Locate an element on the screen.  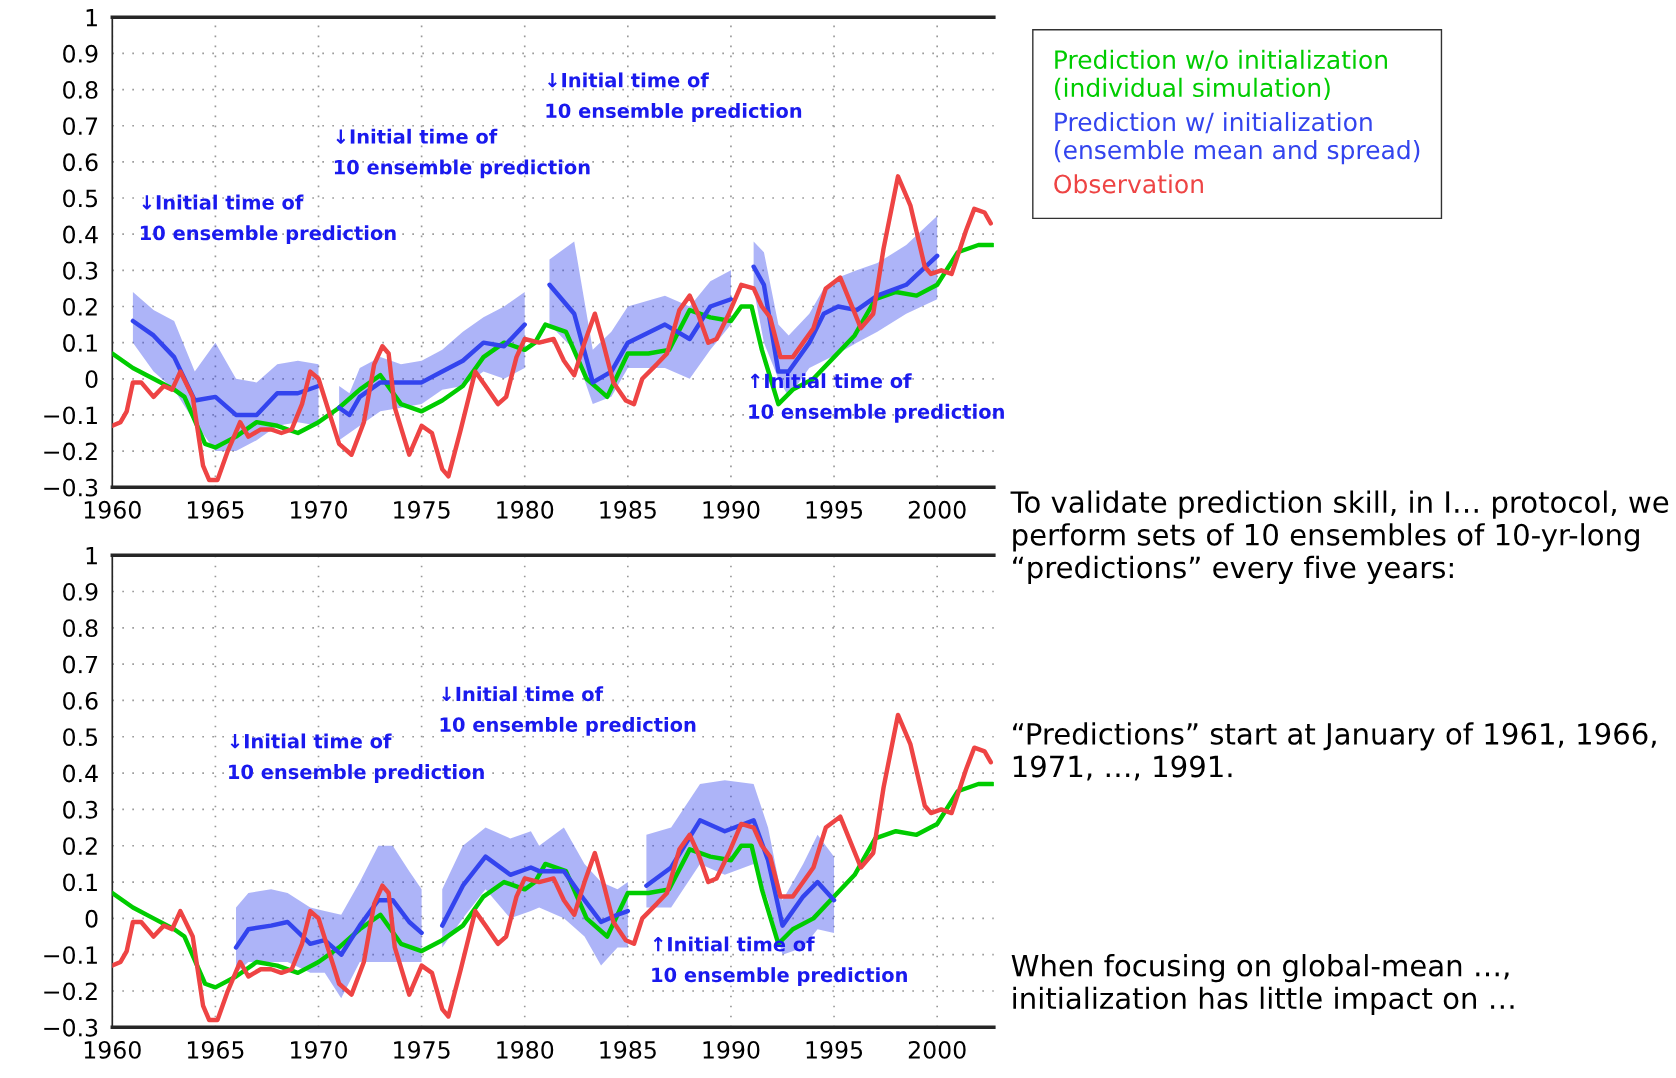
text: To validate prediction skill, in I… protocol, we perform sets of 10 ensembles of 10-yr-long “predictions” every five years: is located at coordinates (1339, 537).